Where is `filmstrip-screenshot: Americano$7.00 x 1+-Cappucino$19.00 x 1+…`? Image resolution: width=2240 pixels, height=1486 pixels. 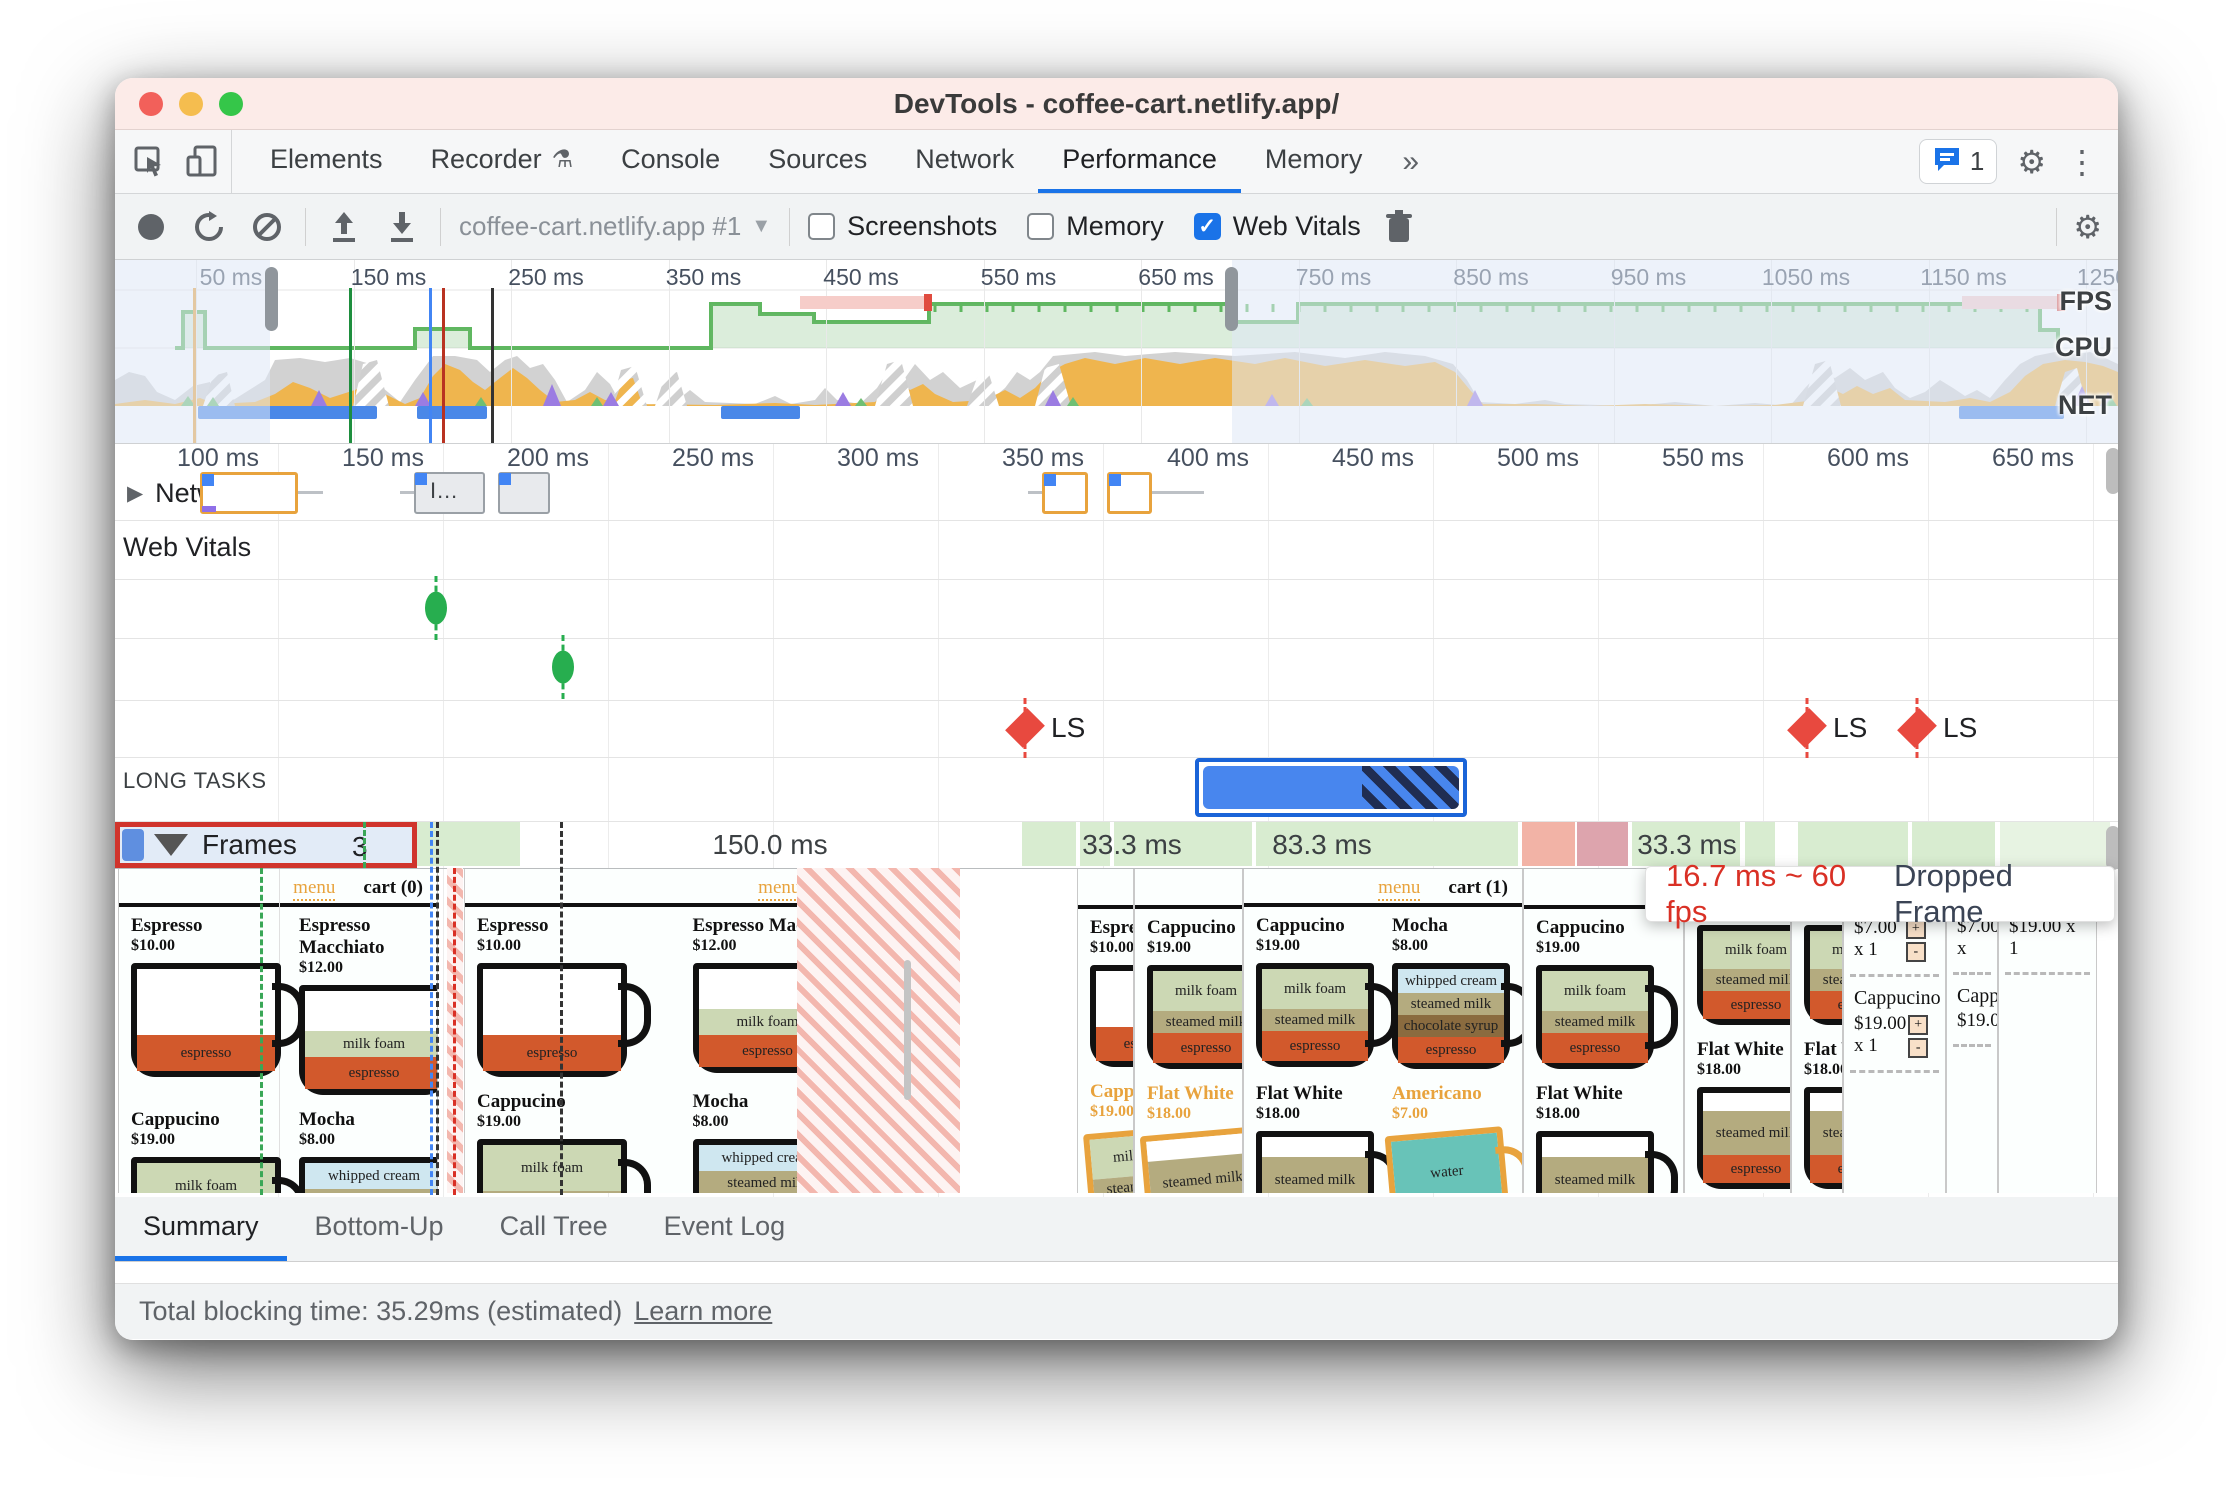
filmstrip-screenshot: Americano$7.00 x 1+-Cappucino$19.00 x 1+… is located at coordinates (1894, 1031).